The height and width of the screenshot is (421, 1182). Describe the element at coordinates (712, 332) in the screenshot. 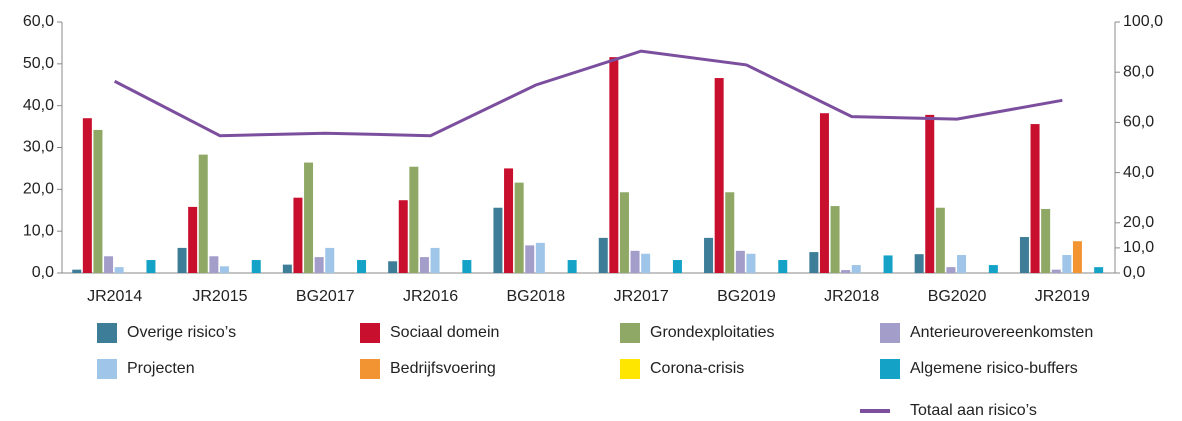

I see `legend-label: Grondexploitaties` at that location.